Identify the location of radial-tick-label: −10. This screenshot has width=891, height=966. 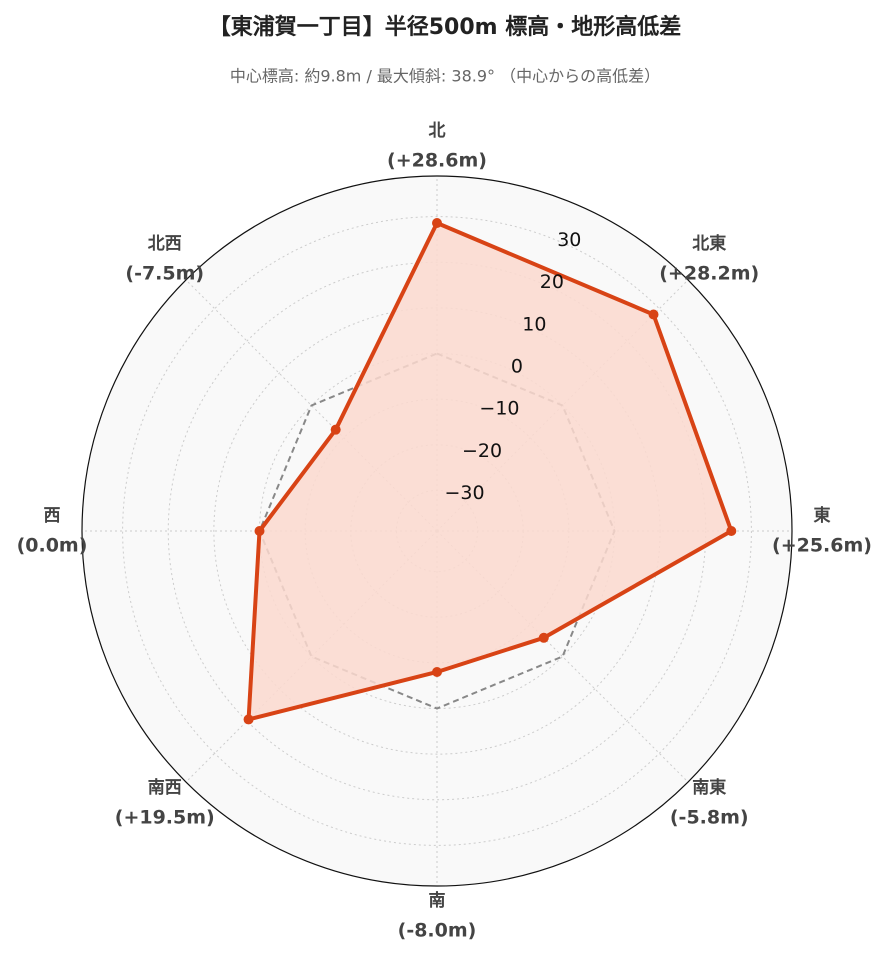
(499, 409).